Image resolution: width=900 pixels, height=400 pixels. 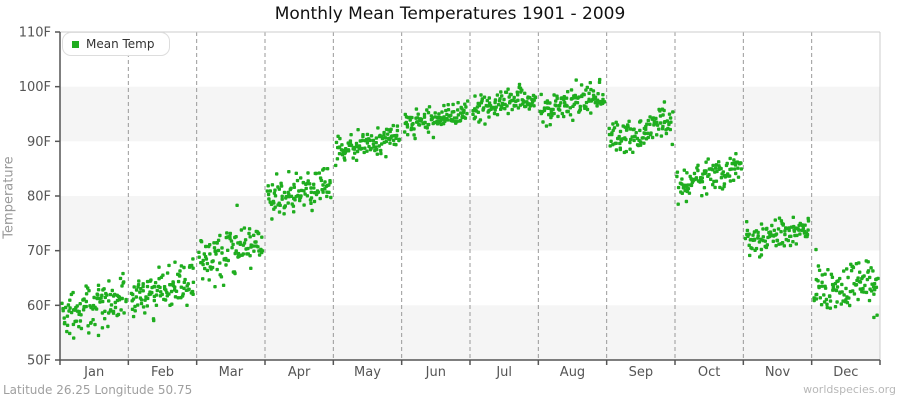 What do you see at coordinates (299, 372) in the screenshot?
I see `x-tick-label: Apr` at bounding box center [299, 372].